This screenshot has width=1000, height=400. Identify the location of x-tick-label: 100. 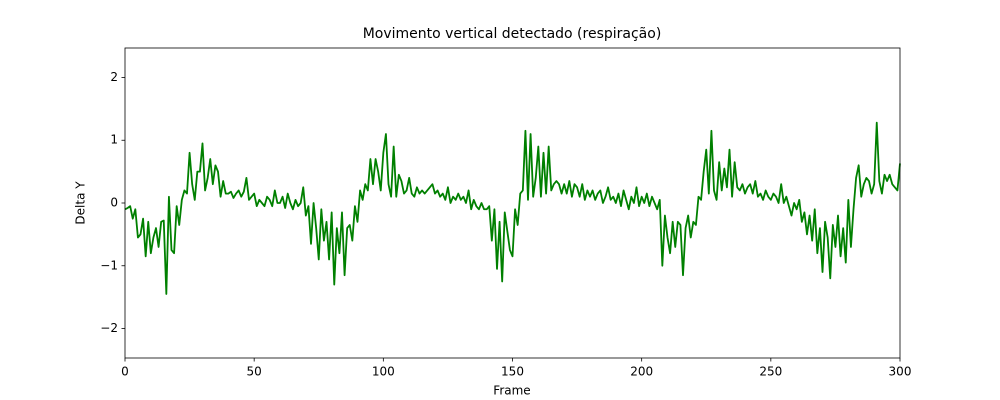
(383, 372).